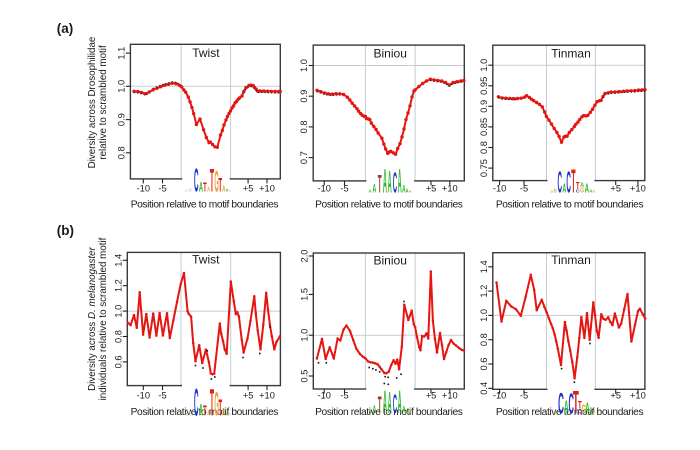 The image size is (700, 450). What do you see at coordinates (390, 54) in the screenshot?
I see `svg-text: Biniou` at bounding box center [390, 54].